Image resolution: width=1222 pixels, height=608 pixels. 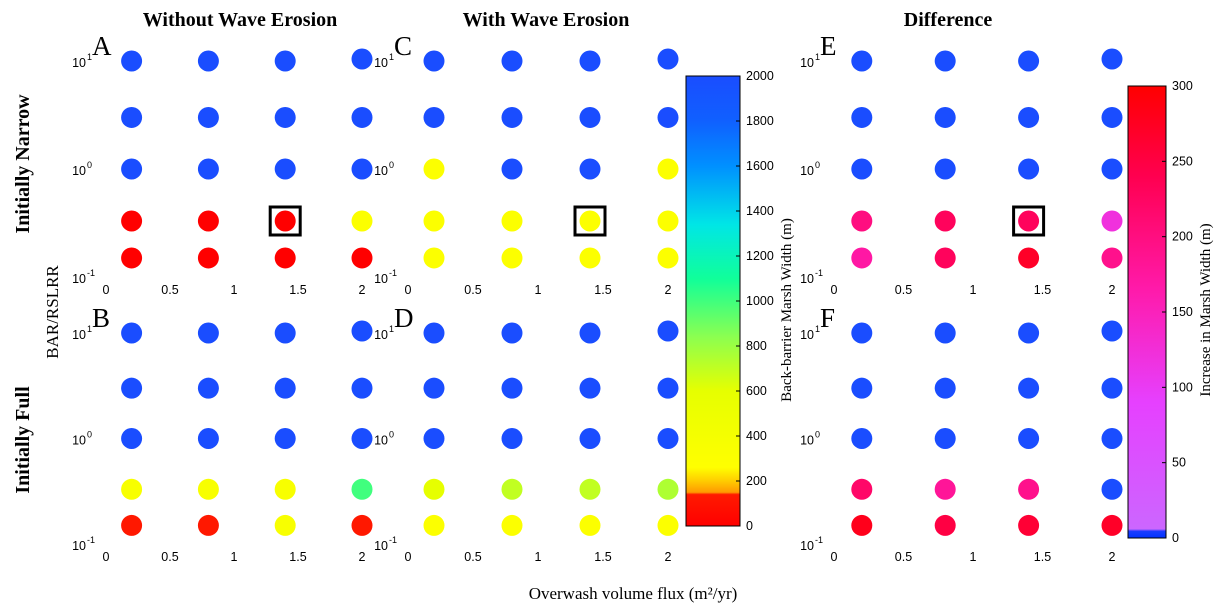 What do you see at coordinates (729, 301) in the screenshot?
I see `main-colorbar: 0 200 400 600 800 1000 1200 1400 1600 1800 2000` at bounding box center [729, 301].